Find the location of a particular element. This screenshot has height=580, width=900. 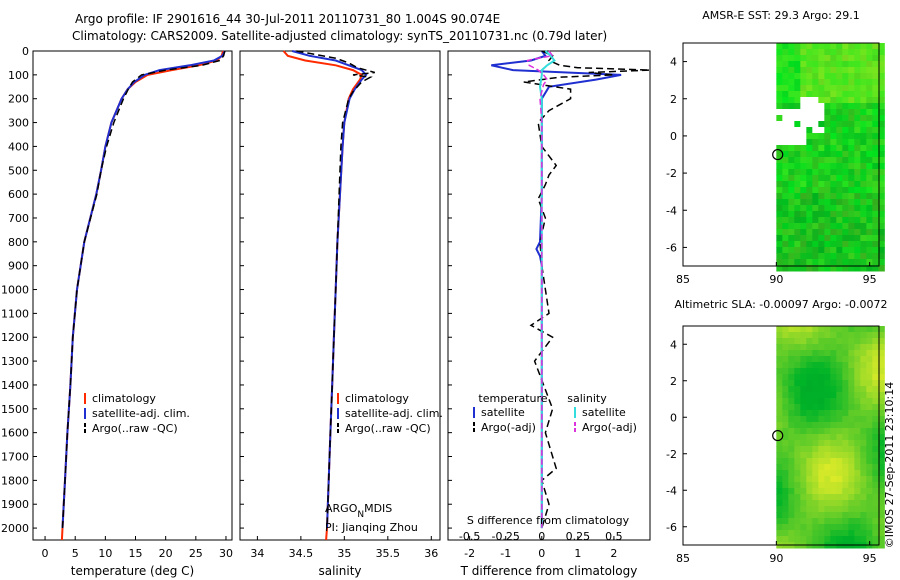

diff-series-t-argo is located at coordinates (587, 289).